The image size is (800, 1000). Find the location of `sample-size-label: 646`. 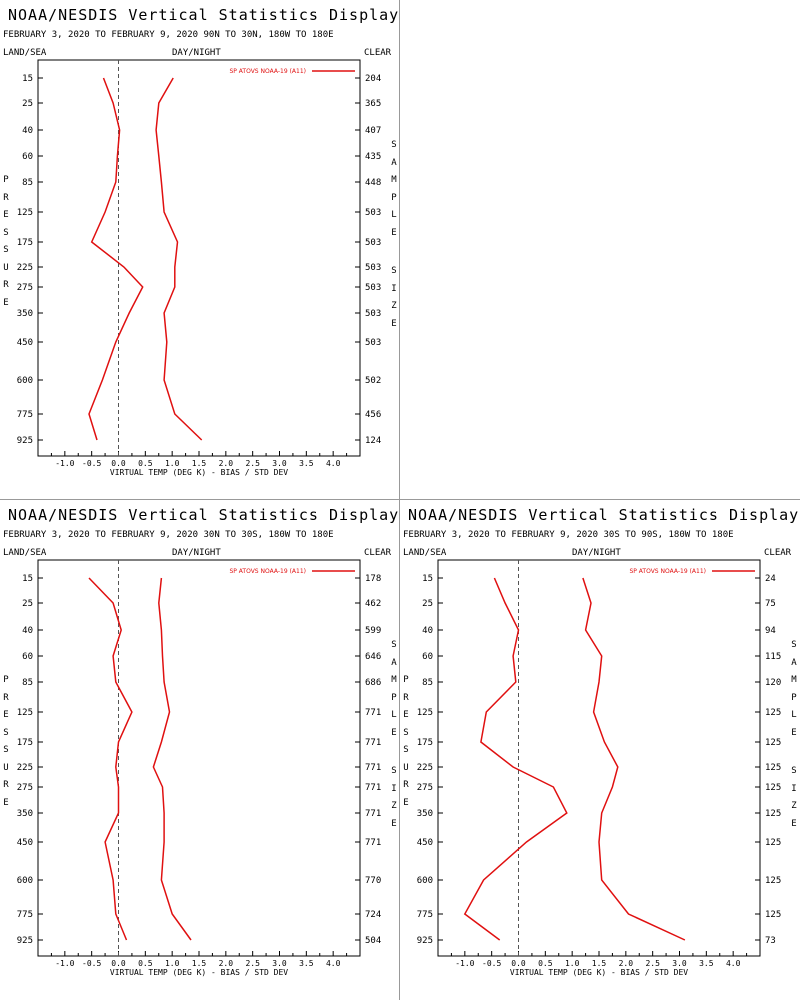

sample-size-label: 646 is located at coordinates (373, 657).